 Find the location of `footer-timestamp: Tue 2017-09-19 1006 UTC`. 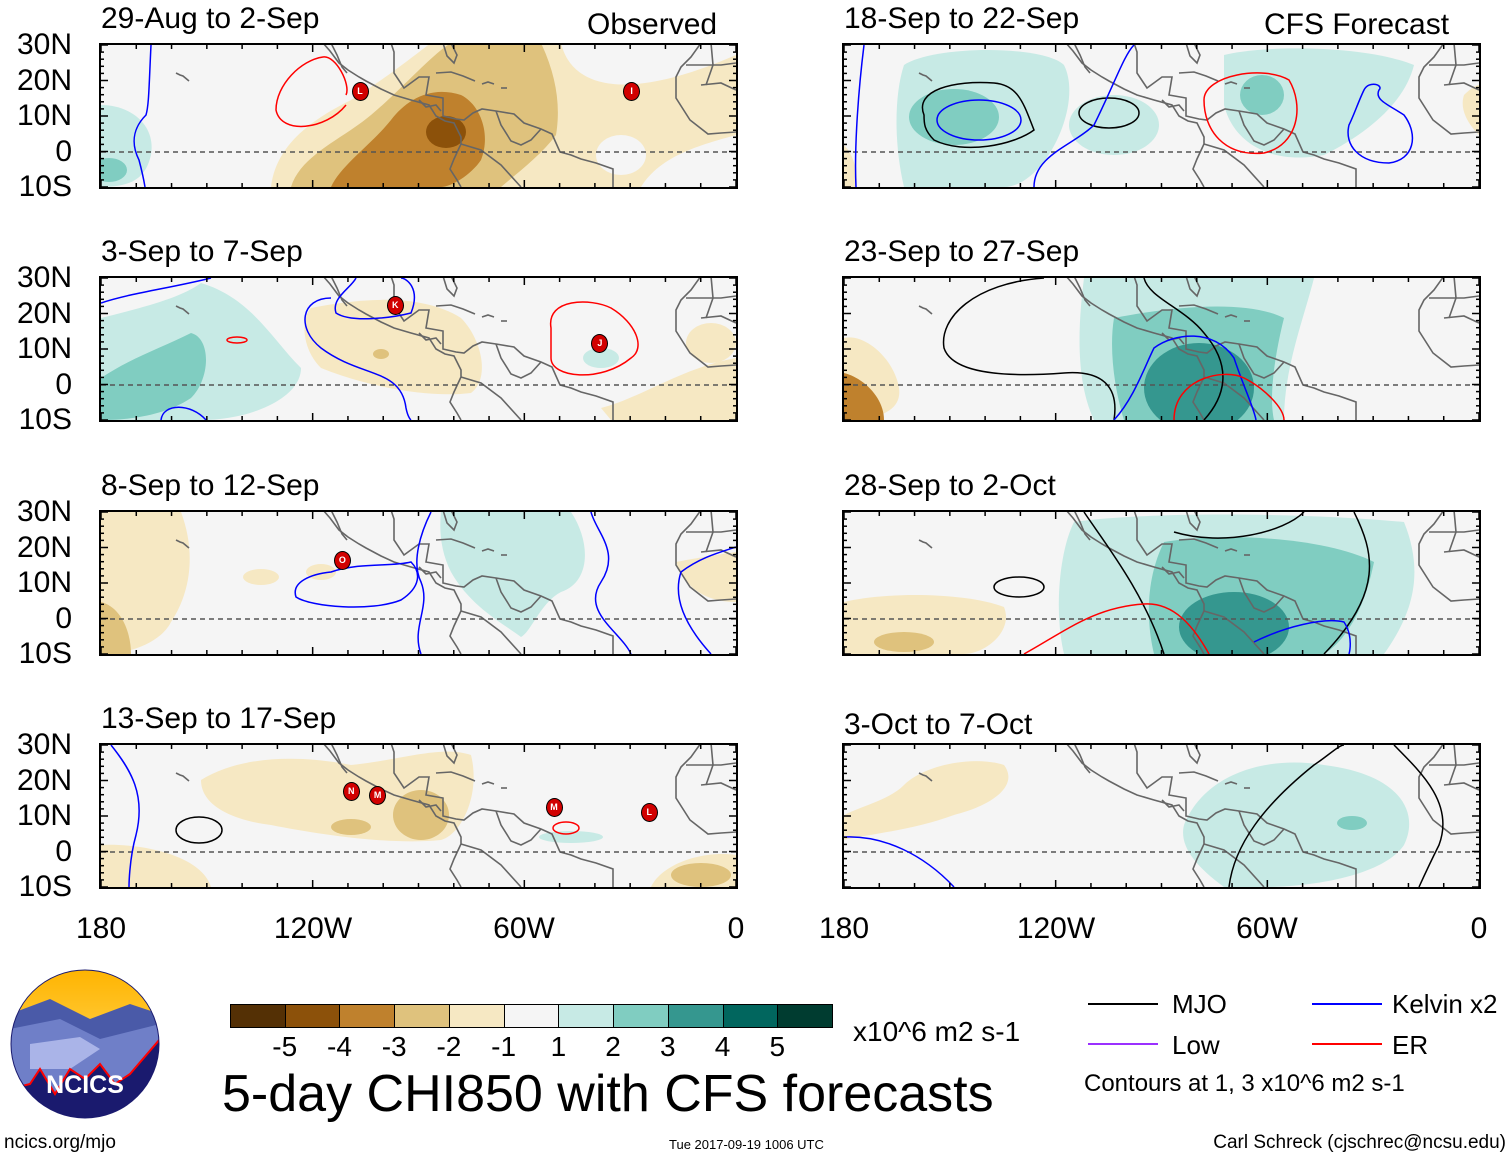

footer-timestamp: Tue 2017-09-19 1006 UTC is located at coordinates (746, 1144).